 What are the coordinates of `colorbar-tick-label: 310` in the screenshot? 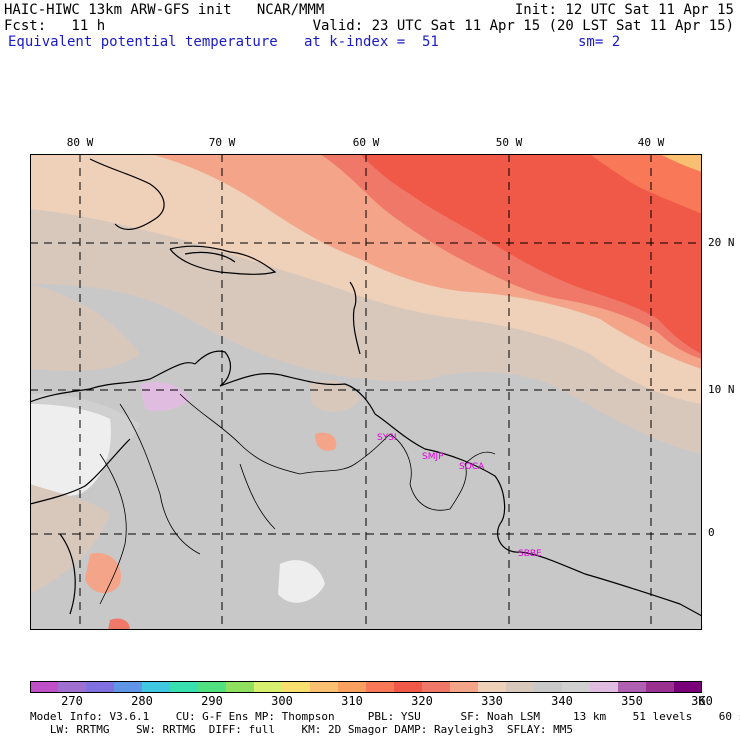 It's located at (352, 701).